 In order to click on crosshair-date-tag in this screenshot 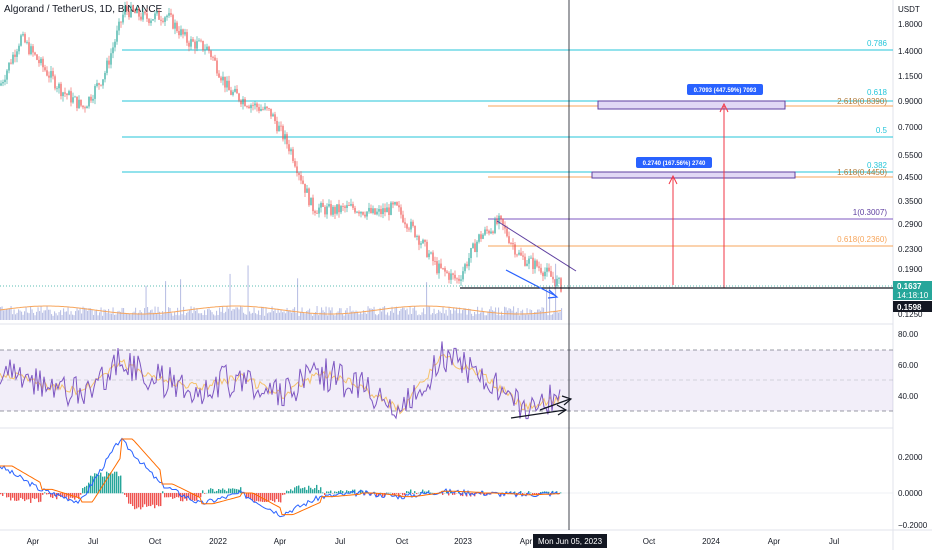, I will do `click(570, 541)`.